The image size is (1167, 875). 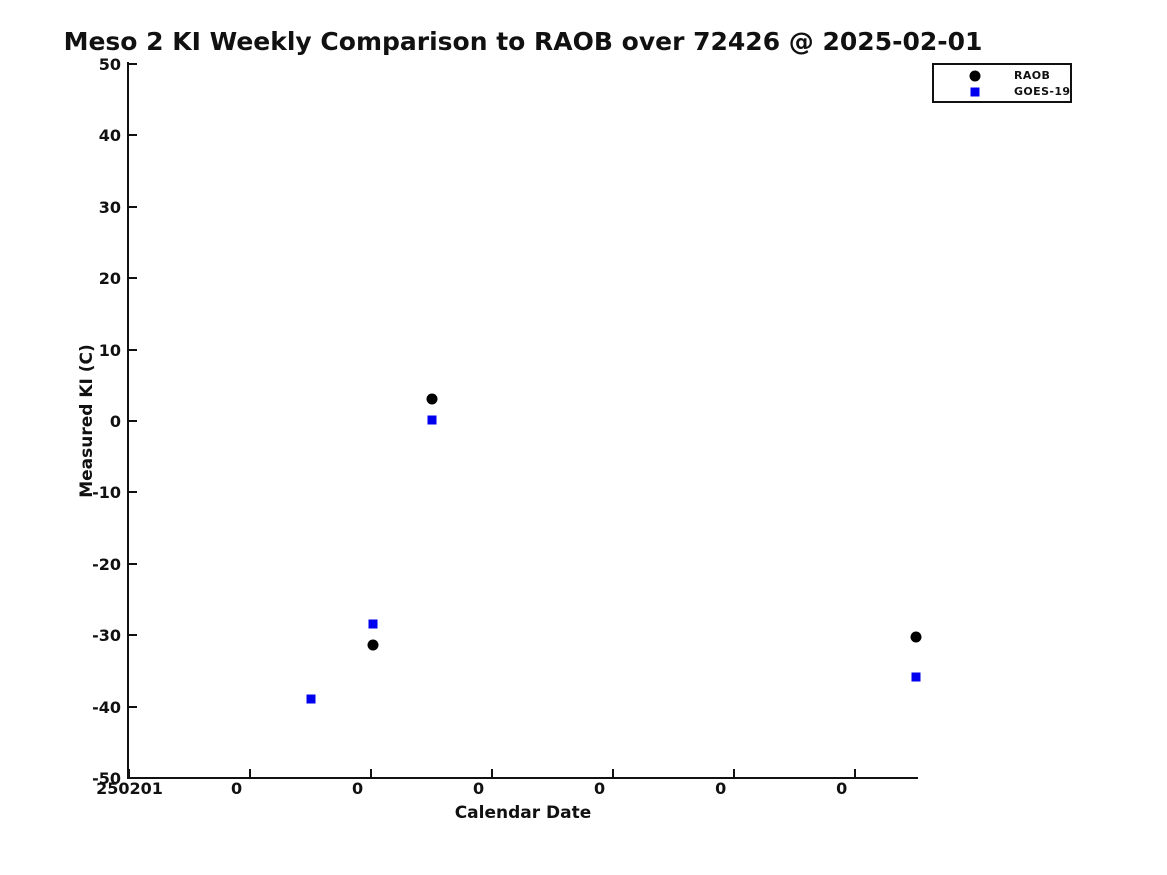 I want to click on x-axis-line, so click(x=522, y=778).